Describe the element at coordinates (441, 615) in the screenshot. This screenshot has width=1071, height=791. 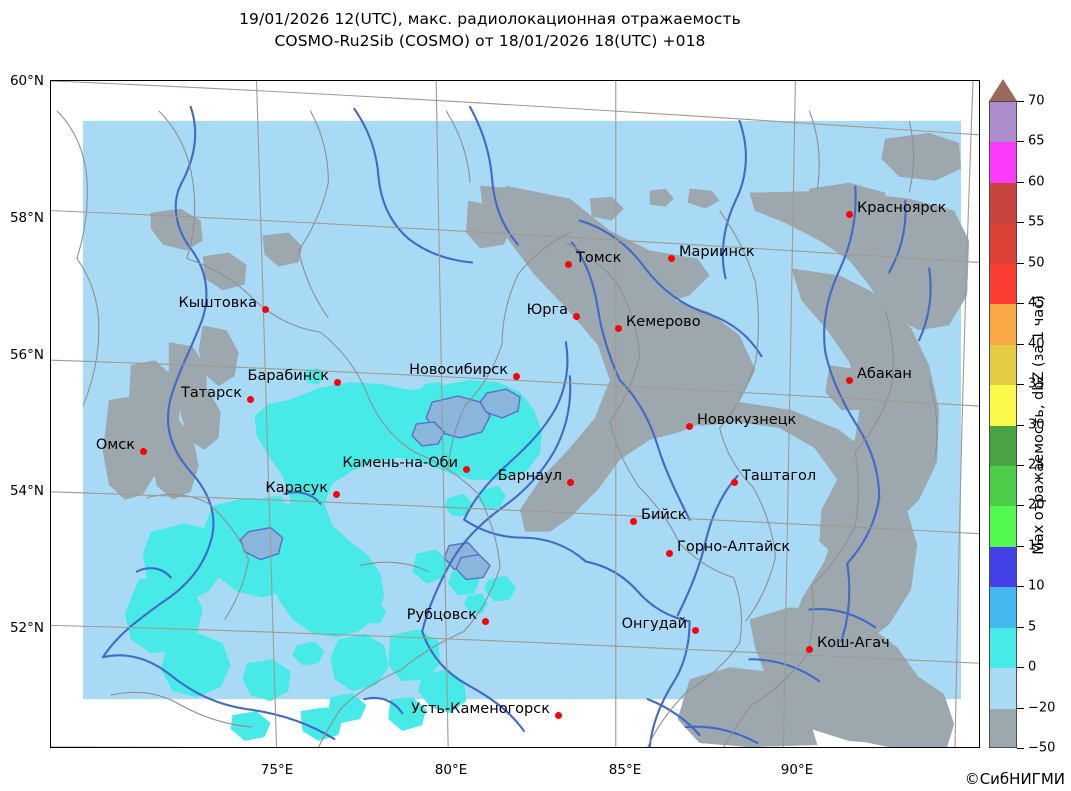
I see `city-label: Рубцовск` at that location.